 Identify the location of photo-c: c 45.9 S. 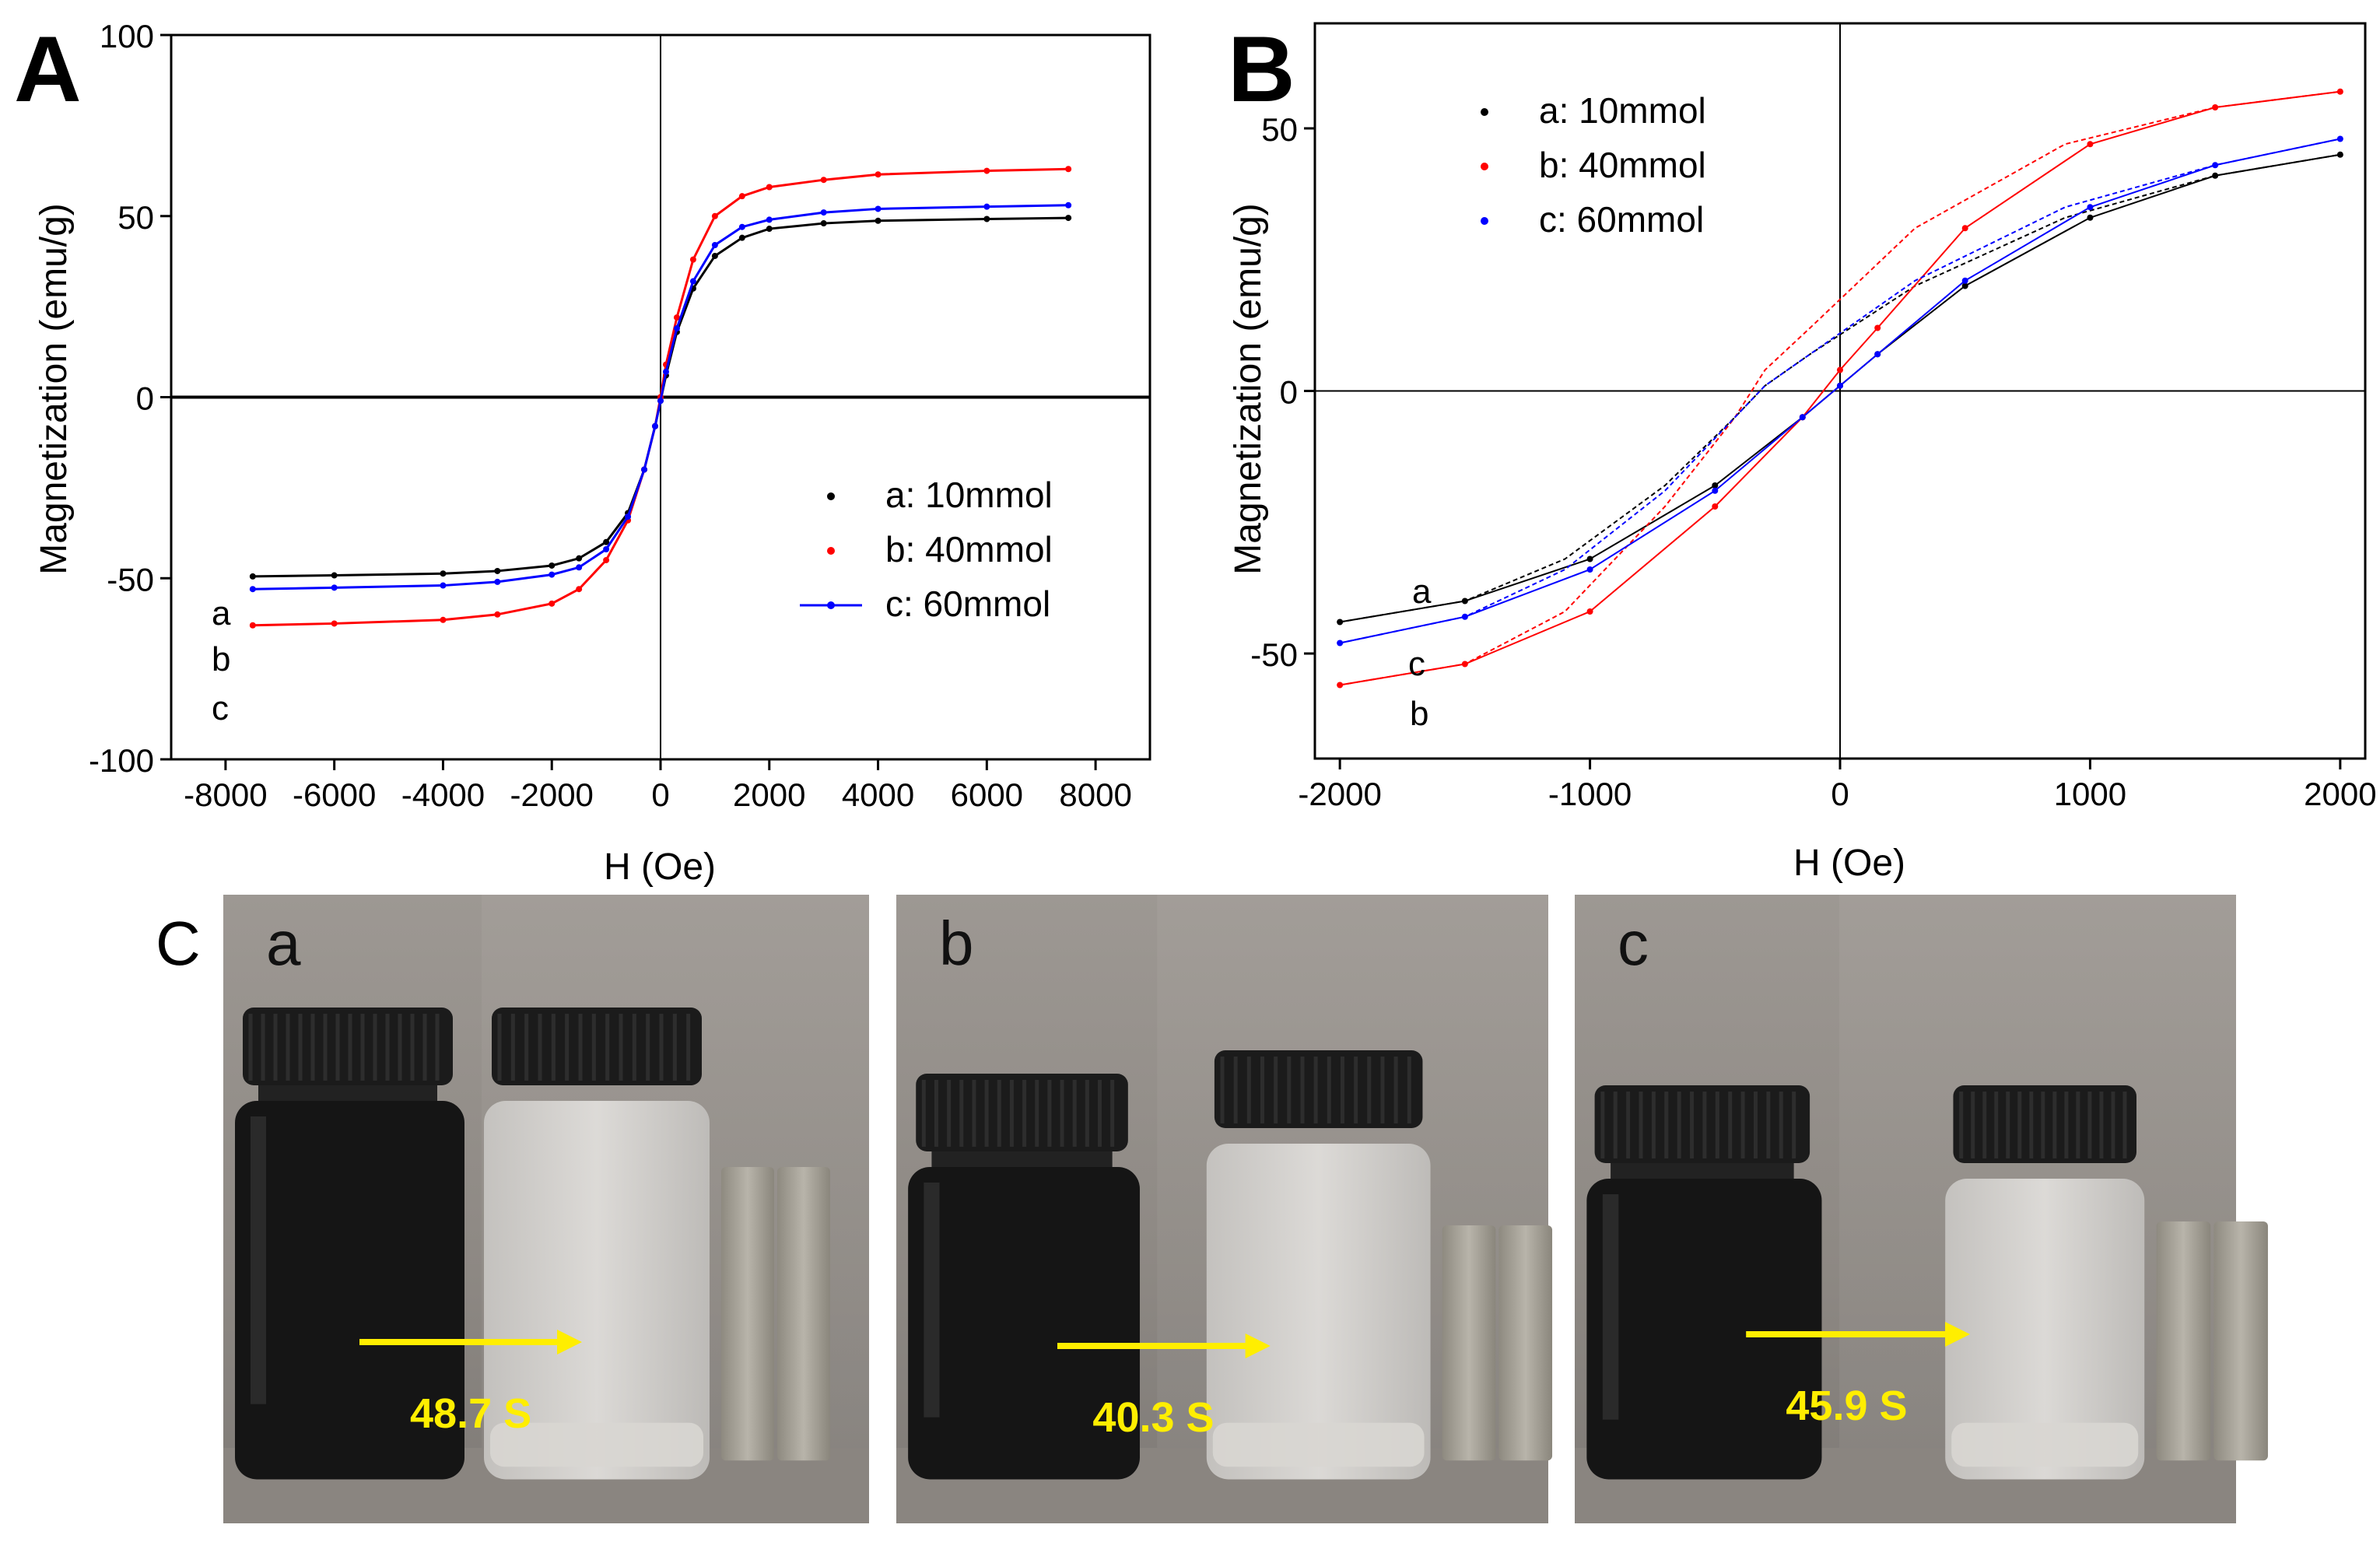
(1922, 1209).